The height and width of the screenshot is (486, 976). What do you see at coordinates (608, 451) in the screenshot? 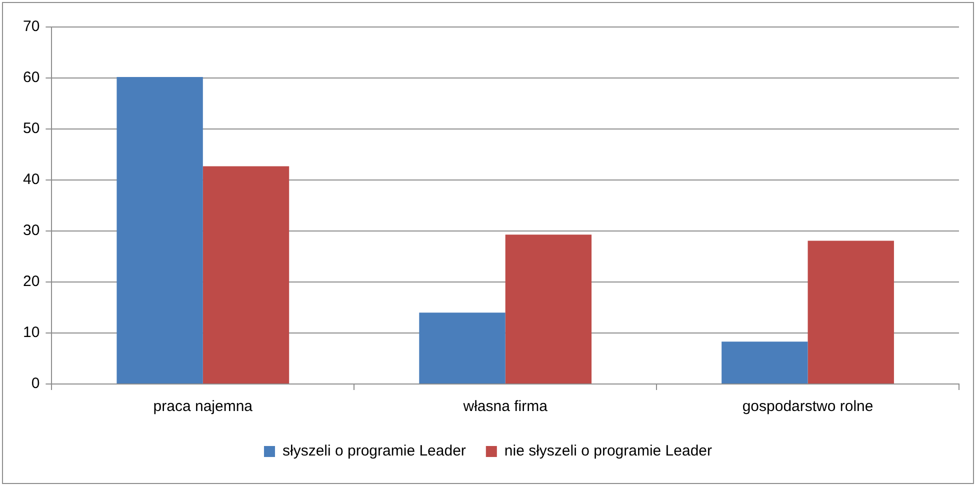
I see `legend-label: nie słyszeli o programie Leader` at bounding box center [608, 451].